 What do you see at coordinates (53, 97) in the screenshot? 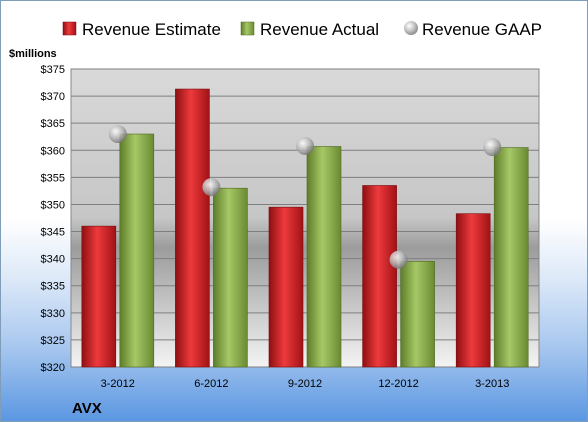
I see `y-tick-label: $370` at bounding box center [53, 97].